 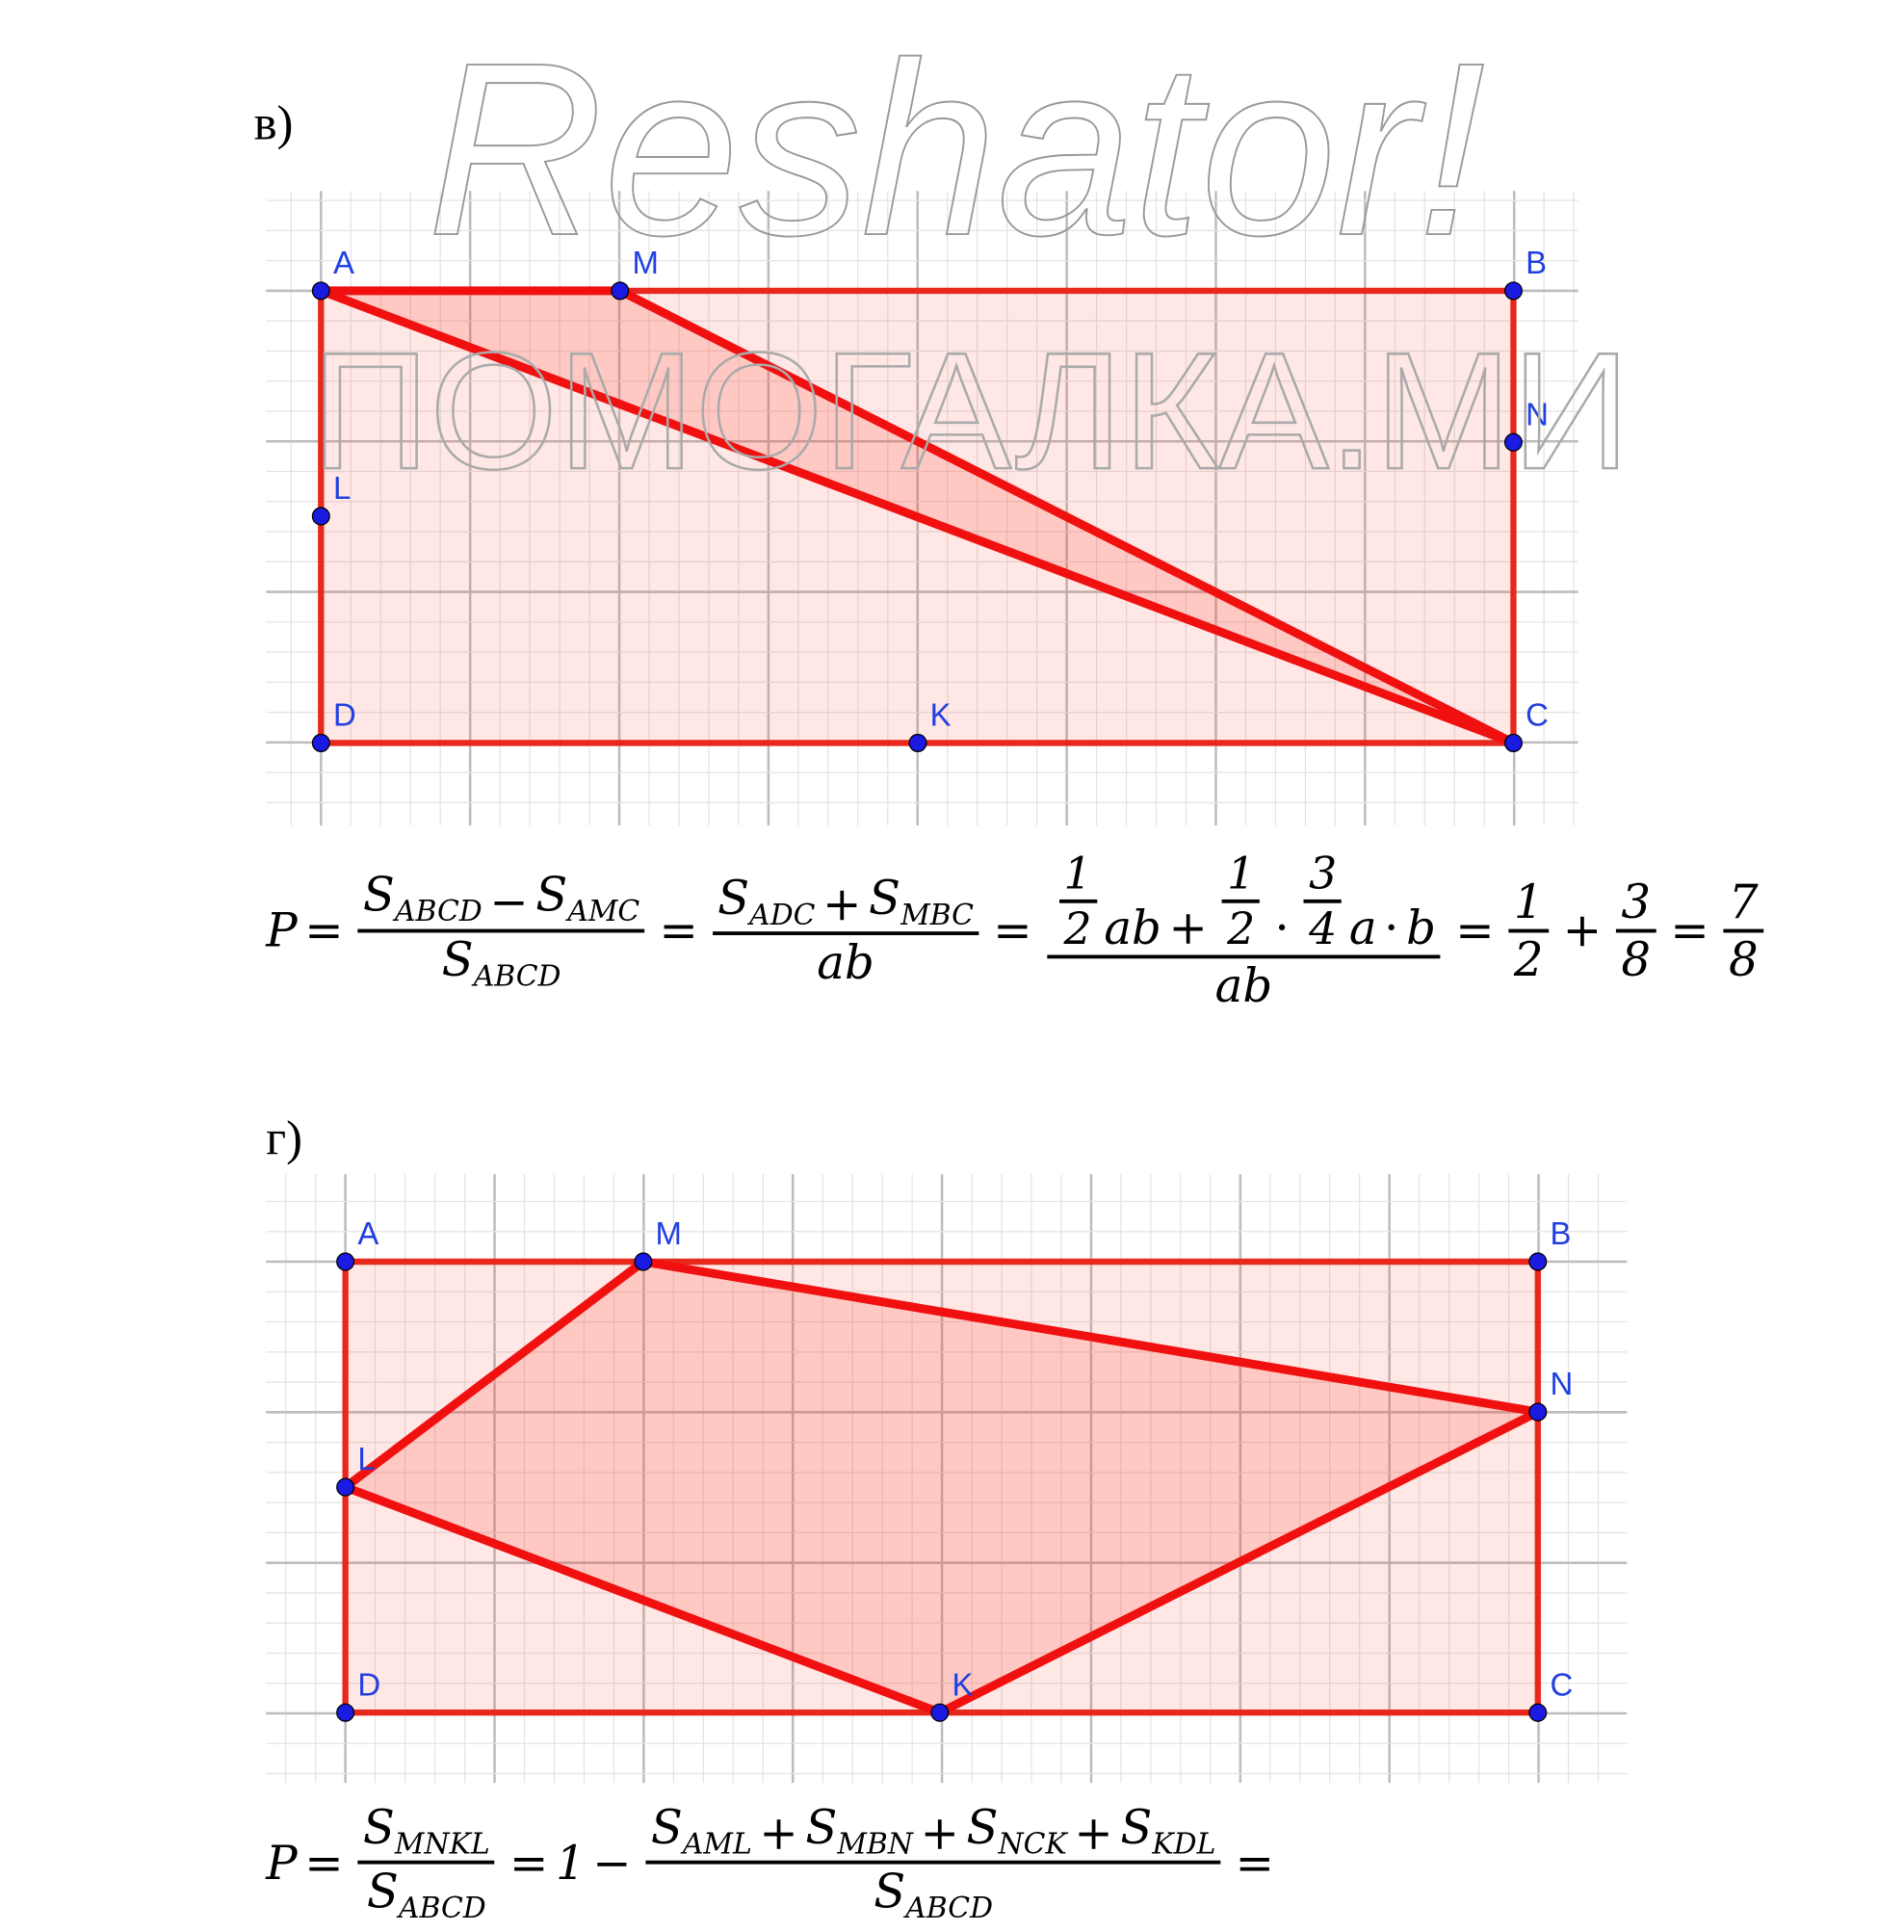 I want to click on point-label: N, so click(x=1562, y=1384).